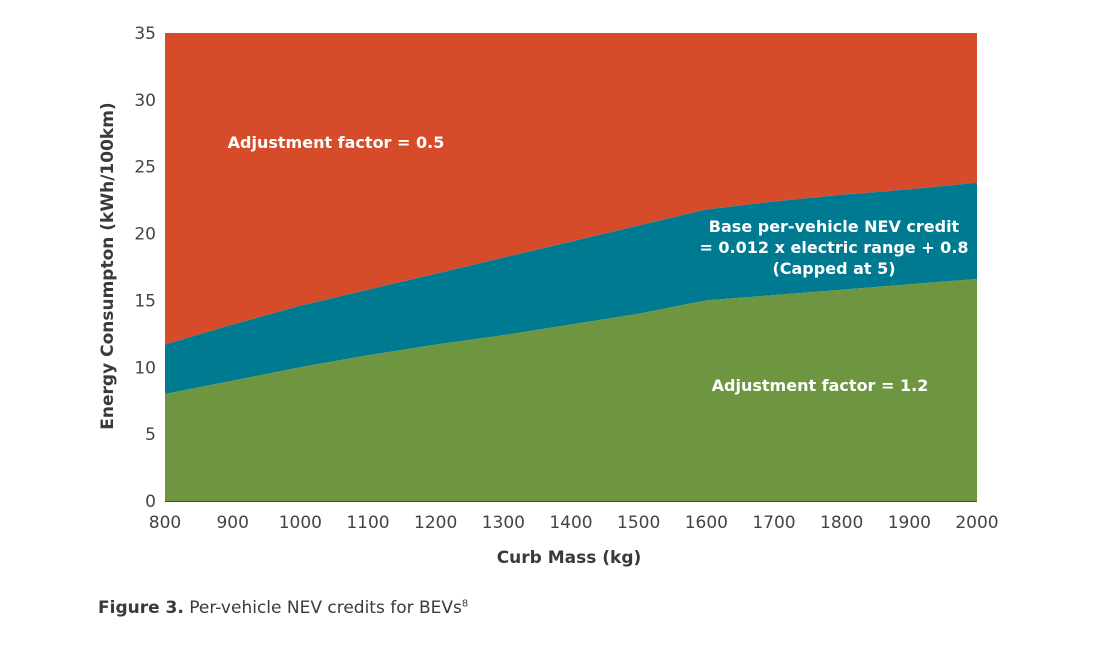 The image size is (1120, 651). What do you see at coordinates (150, 502) in the screenshot?
I see `y-tick-label: 0` at bounding box center [150, 502].